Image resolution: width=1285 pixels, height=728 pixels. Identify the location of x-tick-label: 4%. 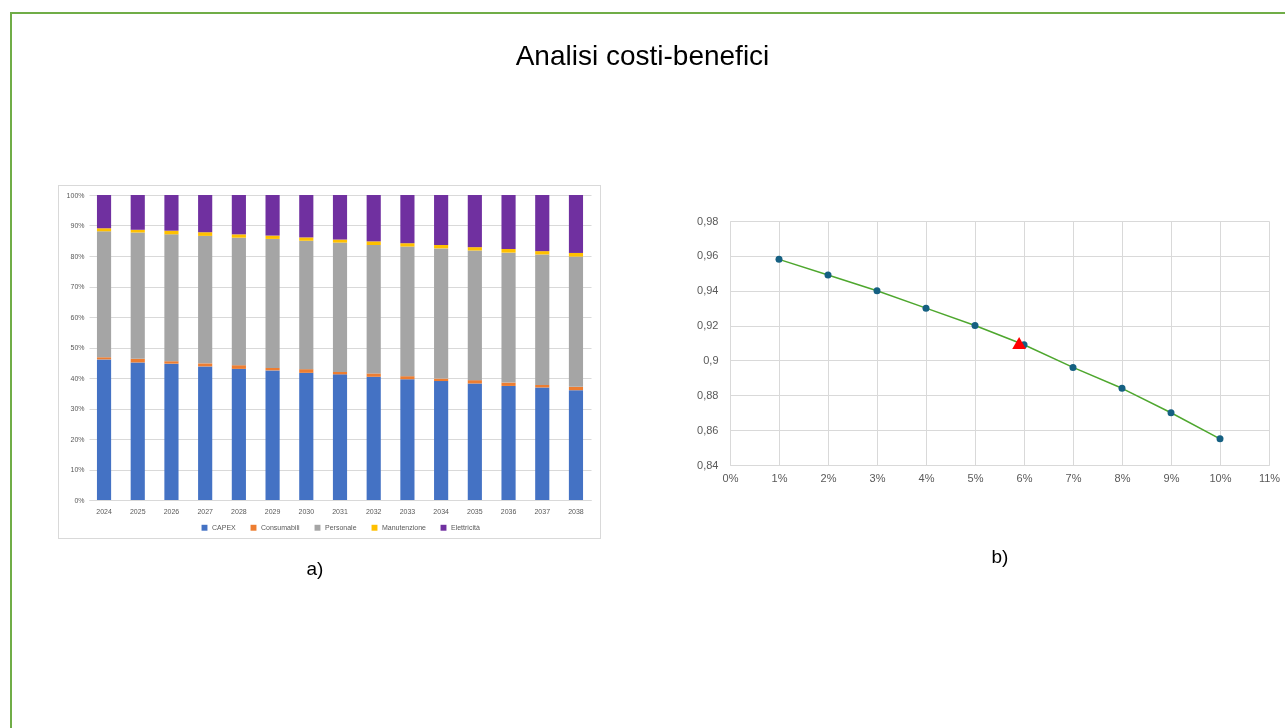
(926, 477).